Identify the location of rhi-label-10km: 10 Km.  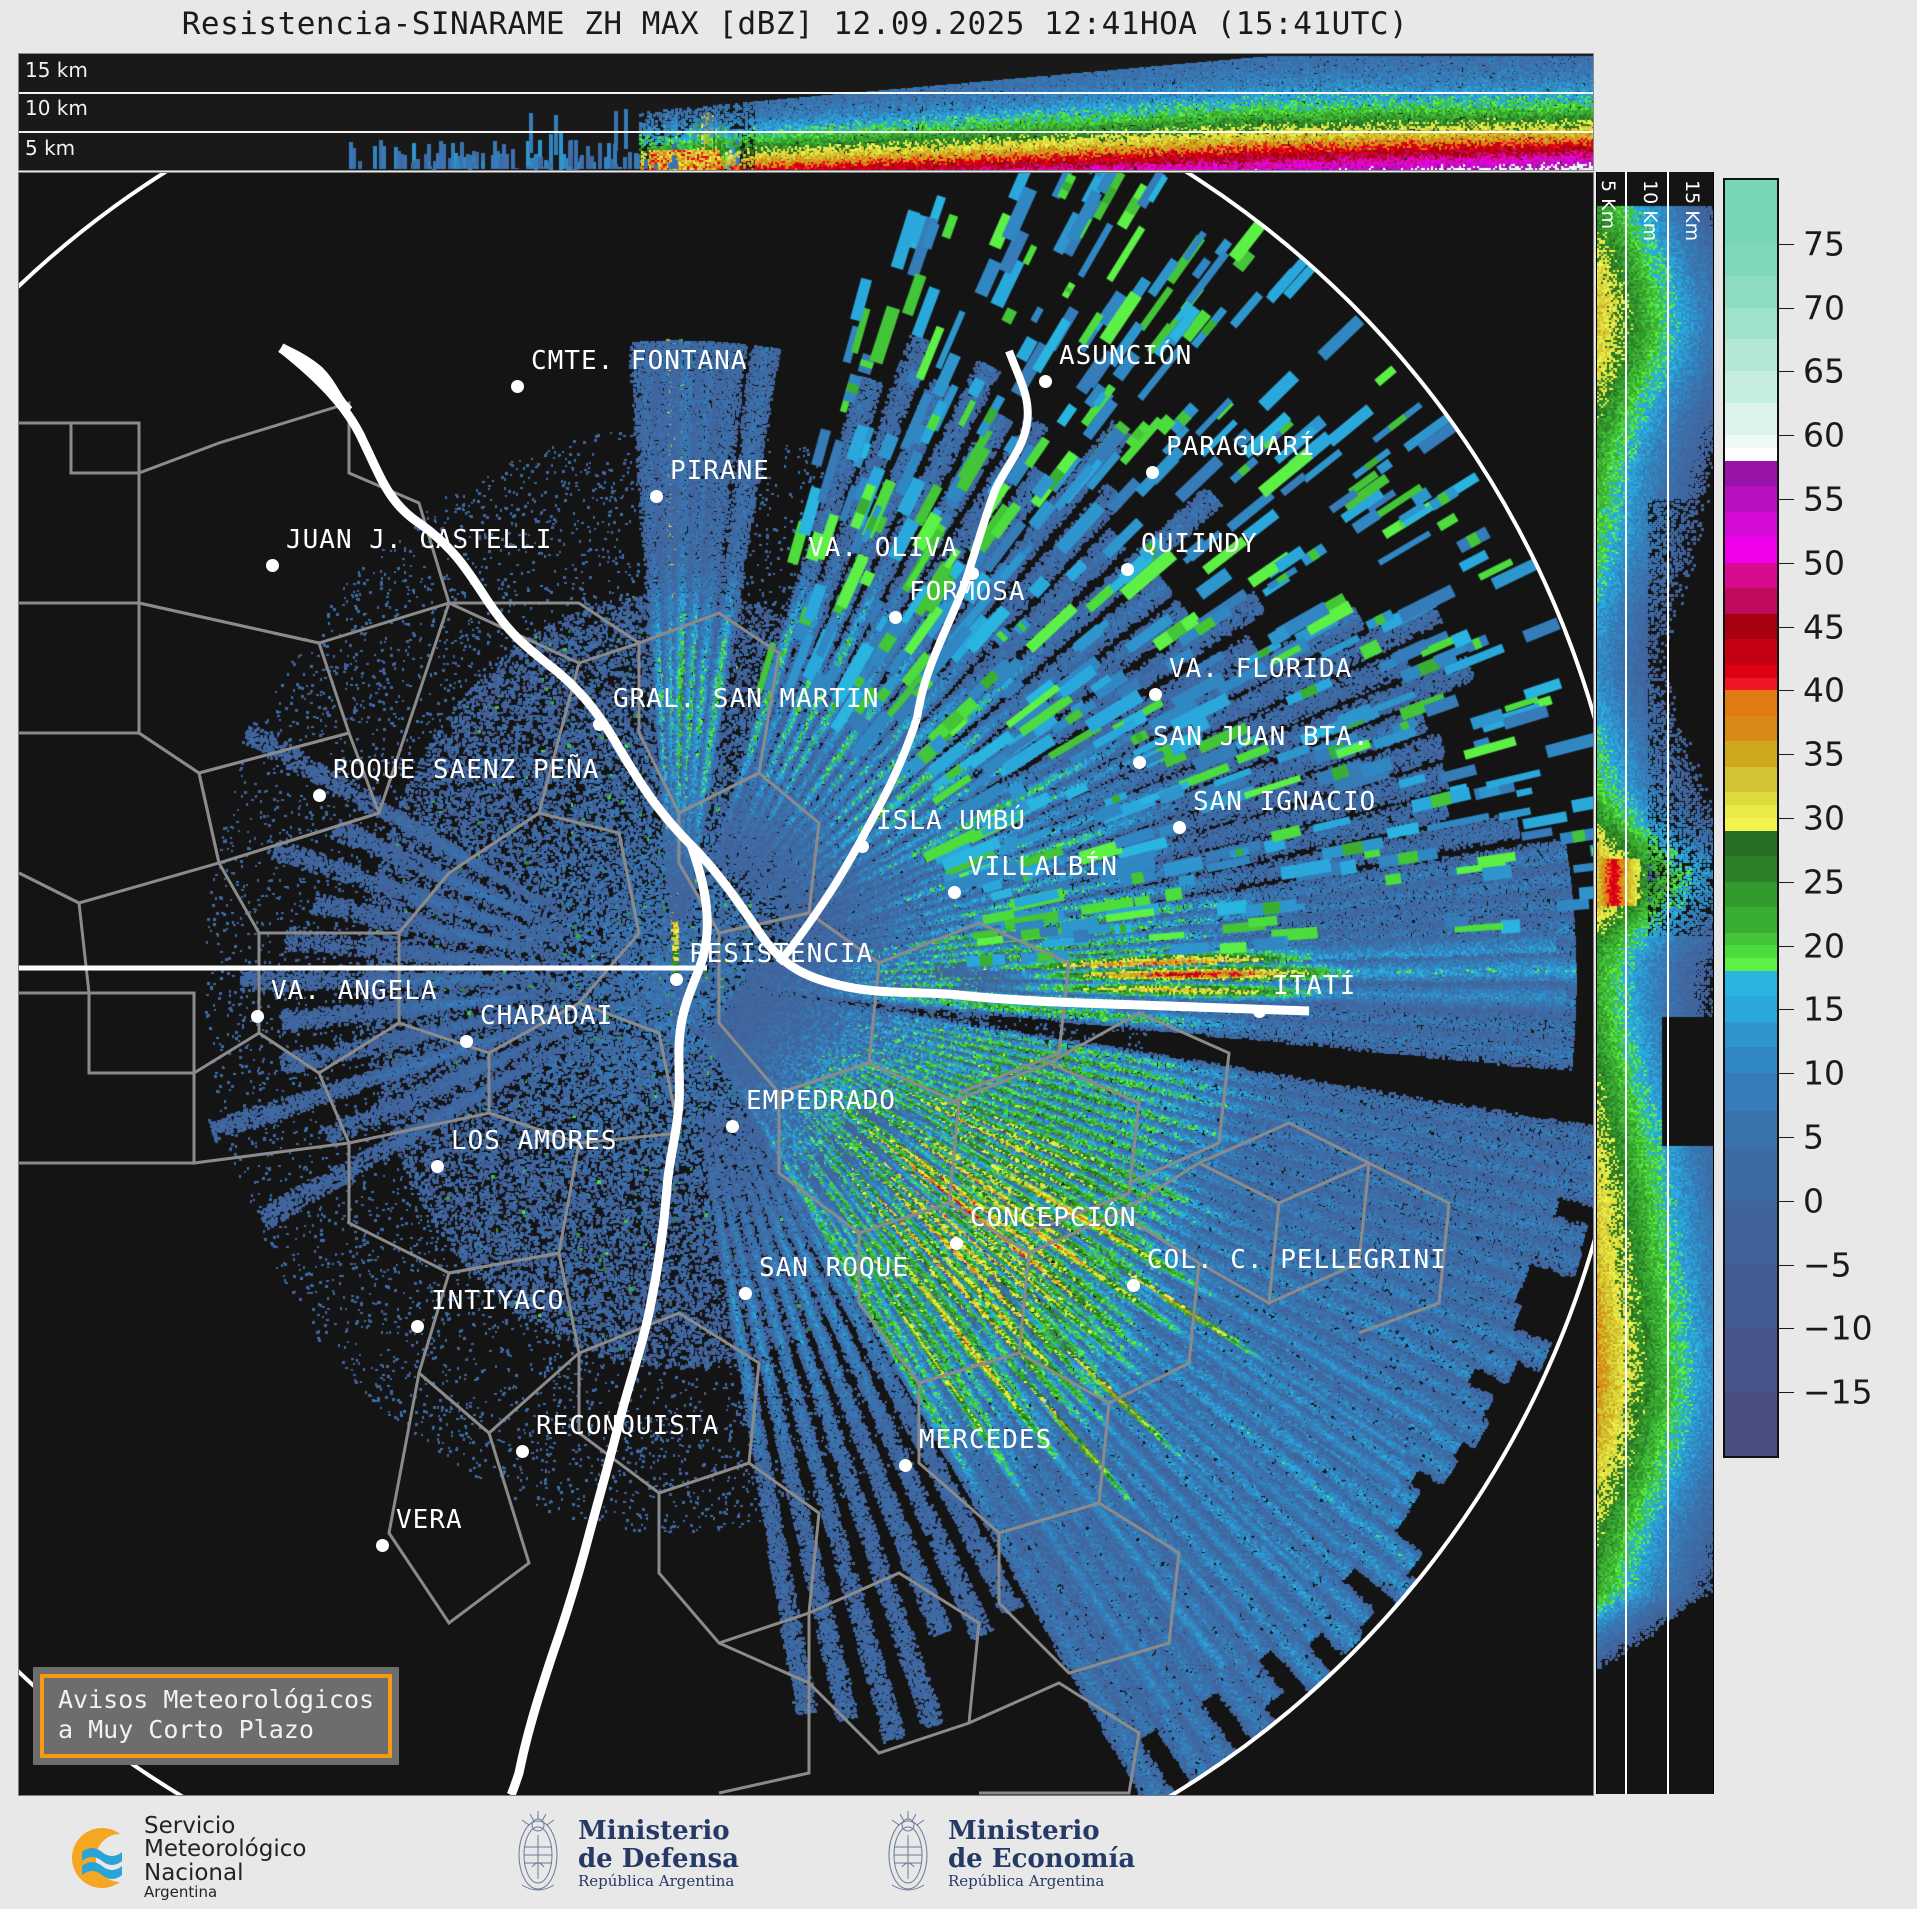
(1650, 211).